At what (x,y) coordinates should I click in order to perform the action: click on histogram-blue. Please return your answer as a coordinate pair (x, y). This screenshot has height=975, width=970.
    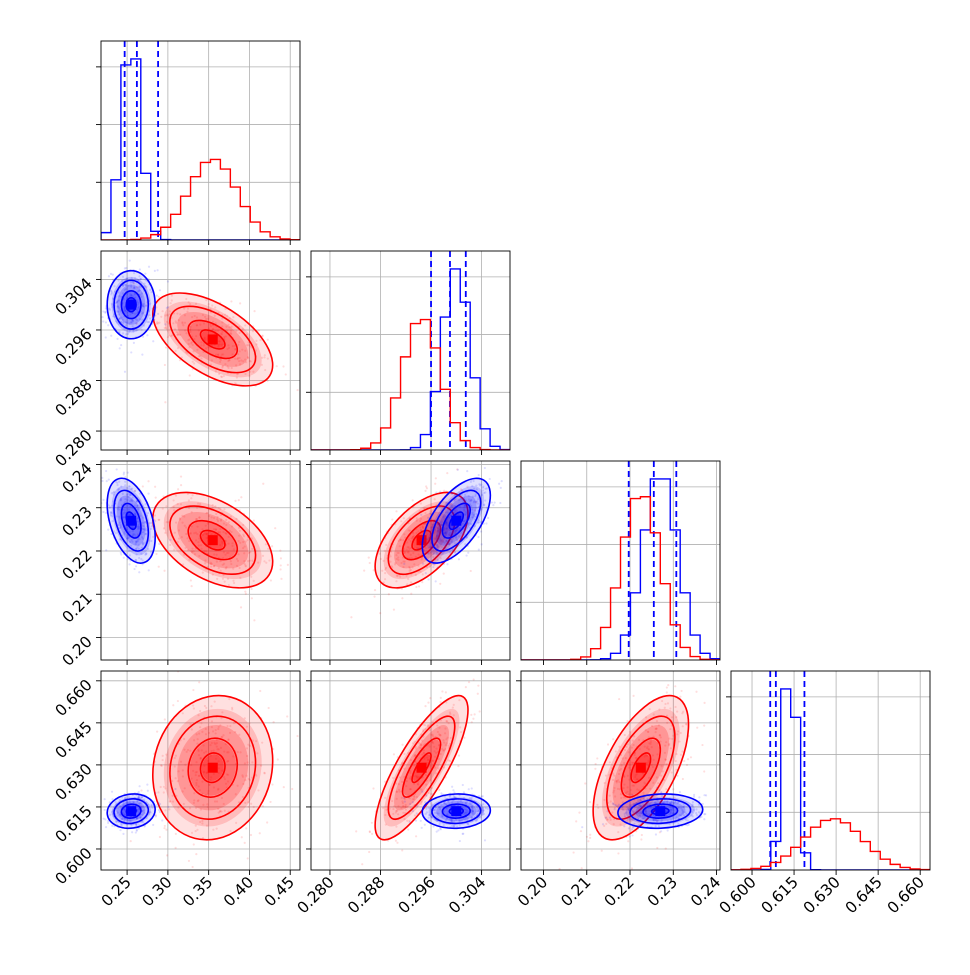
    Looking at the image, I should click on (200, 149).